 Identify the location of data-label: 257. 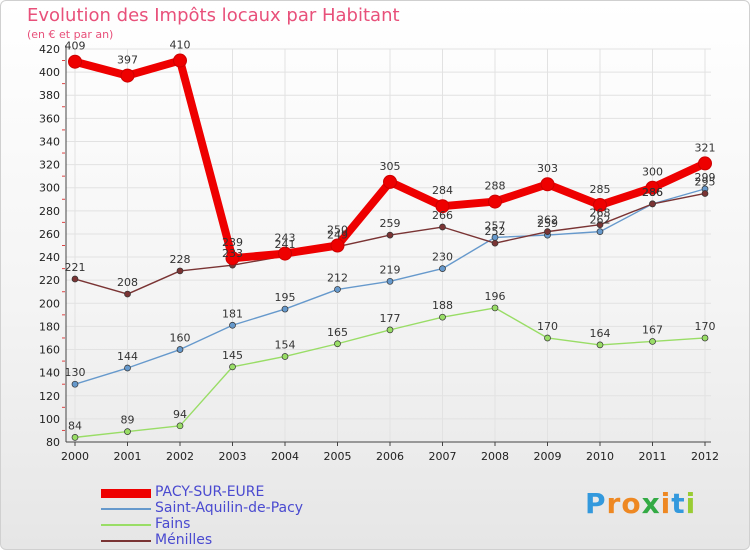
(495, 225).